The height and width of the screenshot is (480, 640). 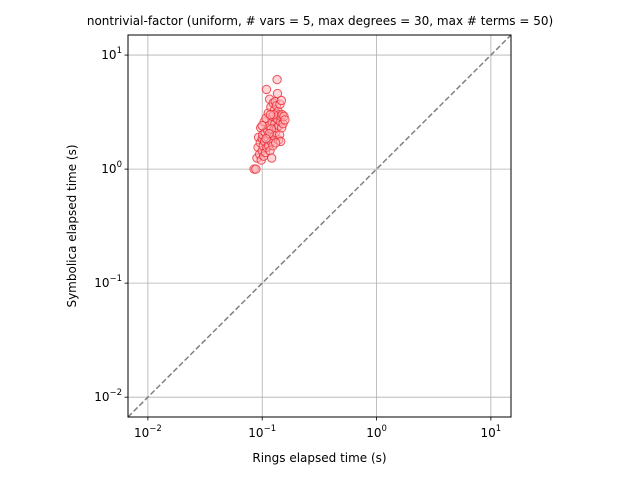 What do you see at coordinates (148, 432) in the screenshot?
I see `x-tick-label: 10⁻²` at bounding box center [148, 432].